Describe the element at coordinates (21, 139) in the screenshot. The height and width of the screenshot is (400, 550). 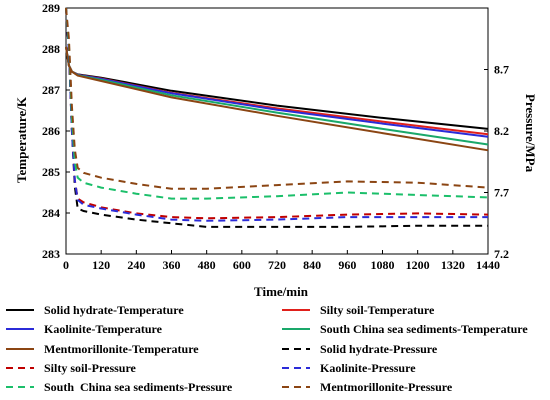
I see `y-left-axis-label: Temperature/K` at that location.